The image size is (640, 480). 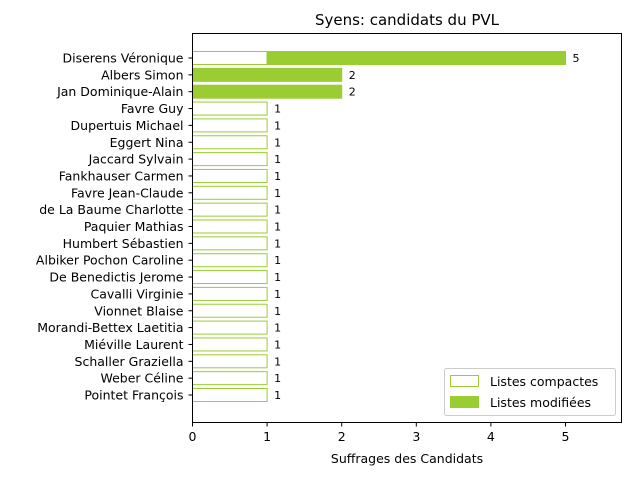 I want to click on category-label: Jaccard Sylvain, so click(x=136, y=159).